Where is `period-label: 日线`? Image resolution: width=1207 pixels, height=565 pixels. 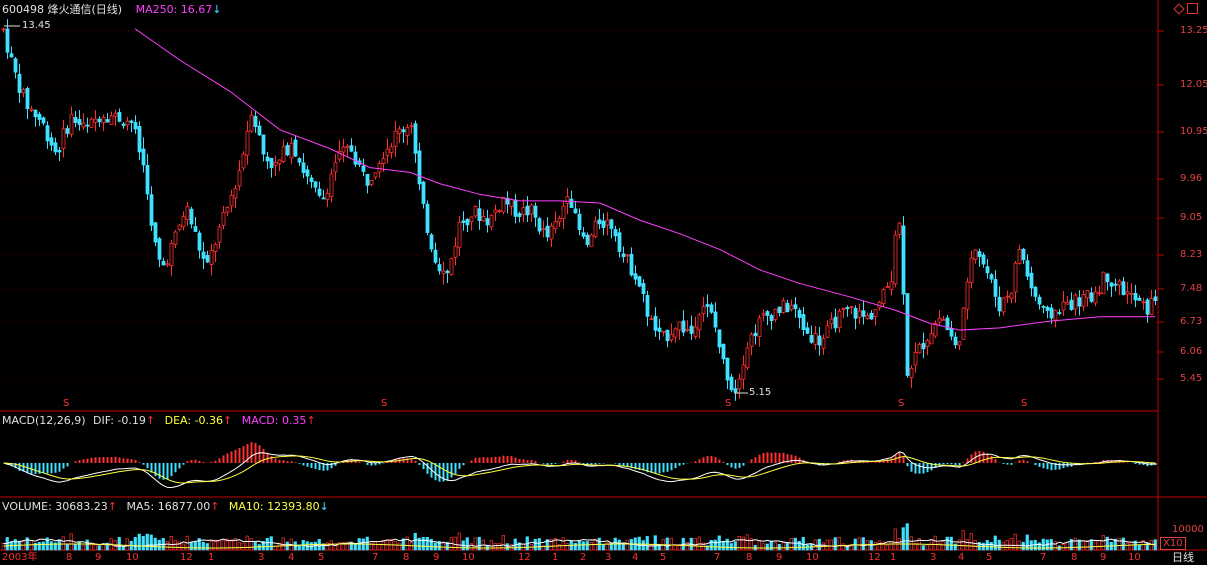 period-label: 日线 is located at coordinates (1183, 557).